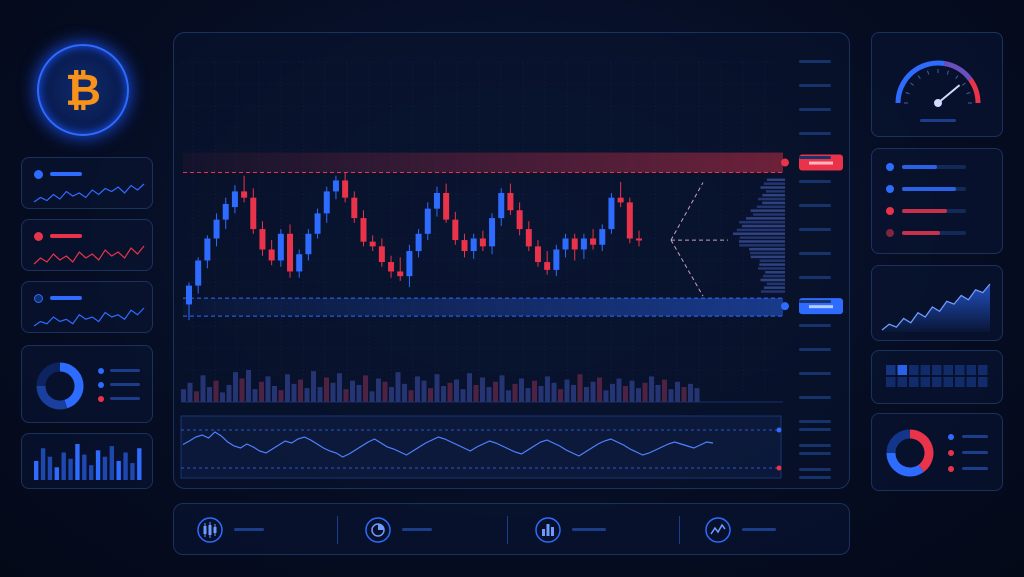  Describe the element at coordinates (937, 201) in the screenshot. I see `progress-card` at that location.